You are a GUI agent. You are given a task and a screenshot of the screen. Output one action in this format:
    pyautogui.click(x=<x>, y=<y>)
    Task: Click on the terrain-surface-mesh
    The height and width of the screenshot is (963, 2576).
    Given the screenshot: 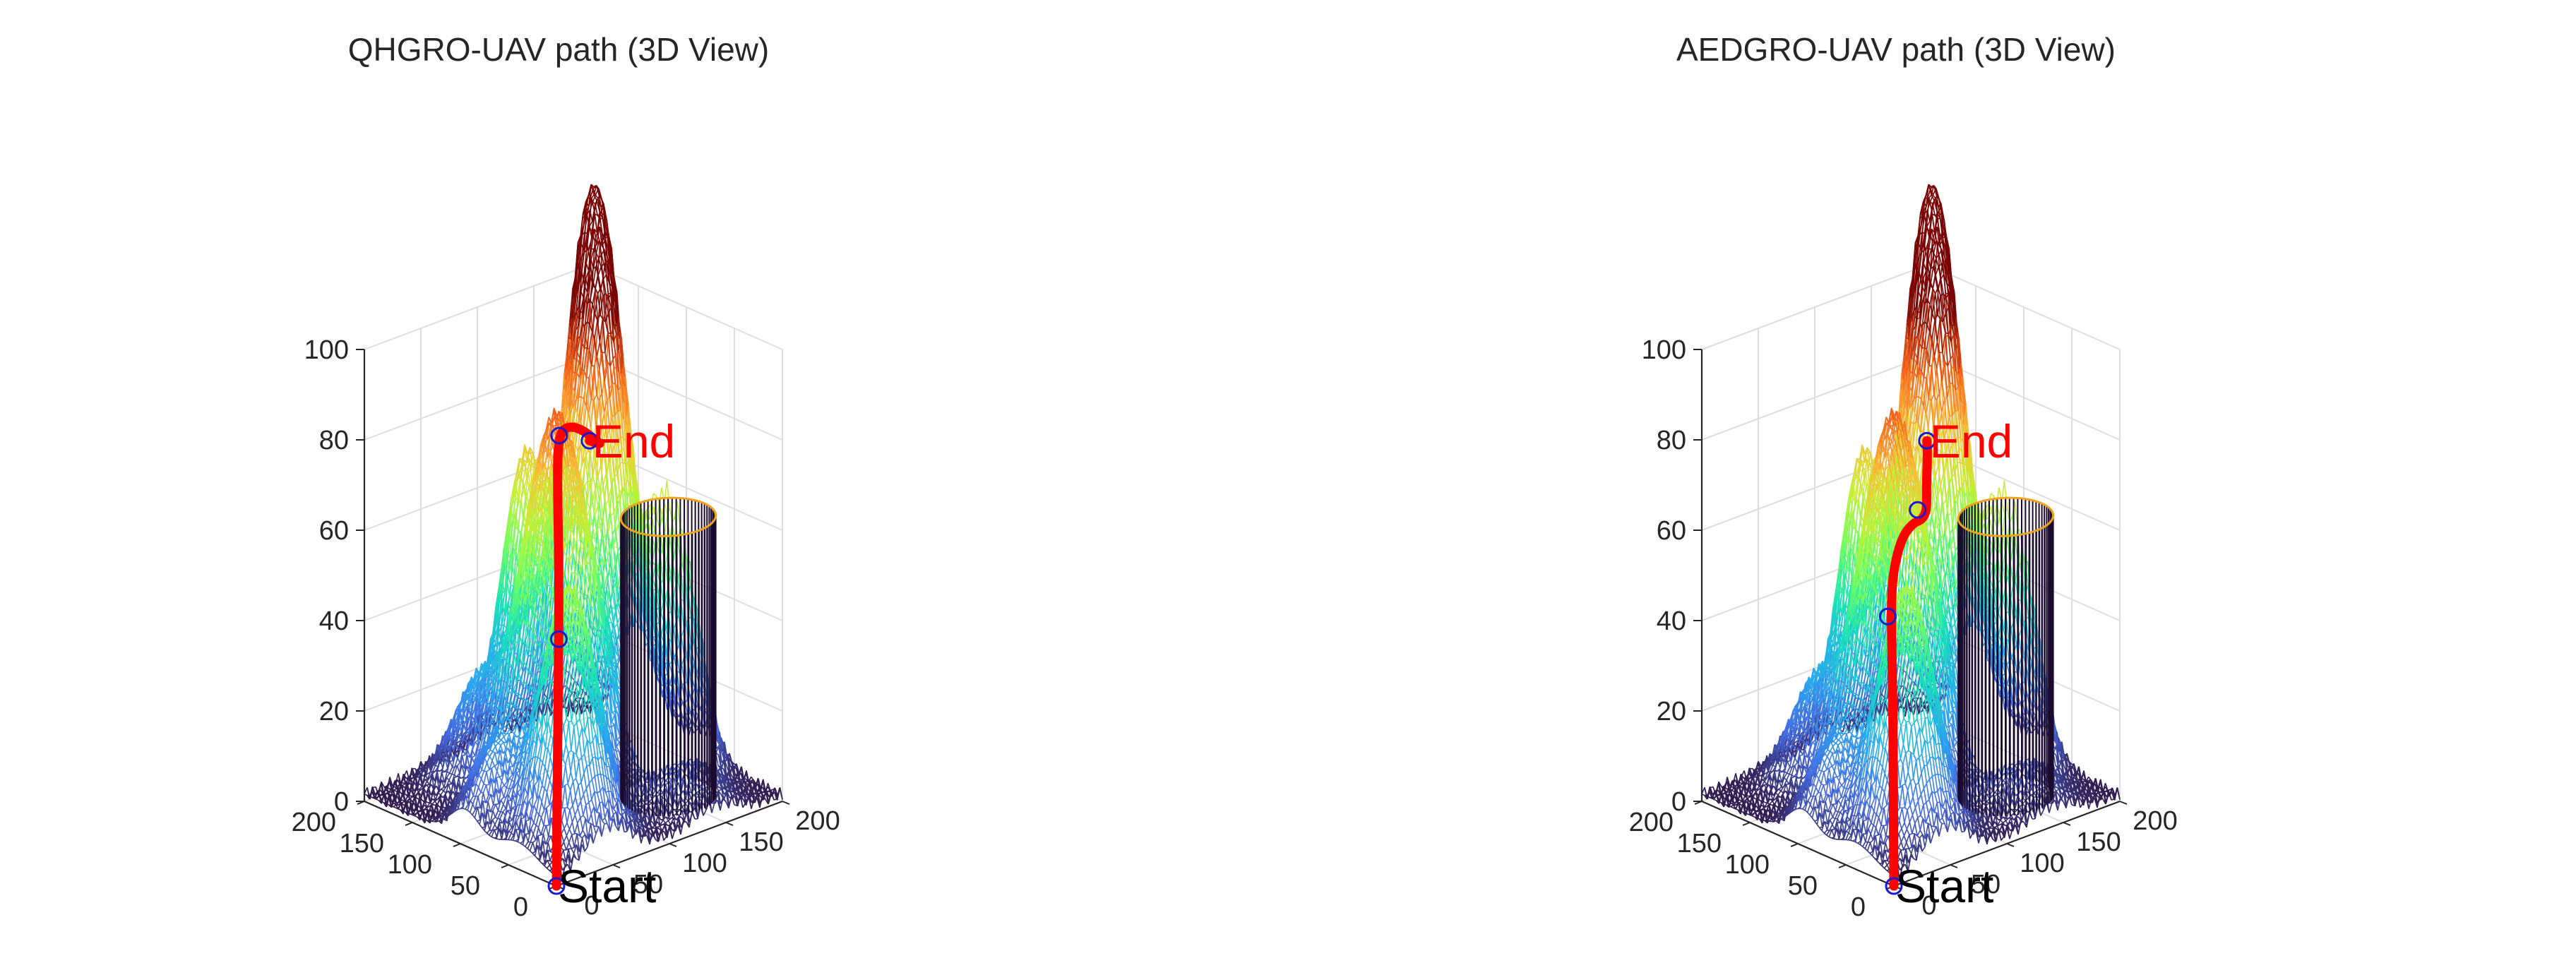 What is the action you would take?
    pyautogui.click(x=573, y=532)
    